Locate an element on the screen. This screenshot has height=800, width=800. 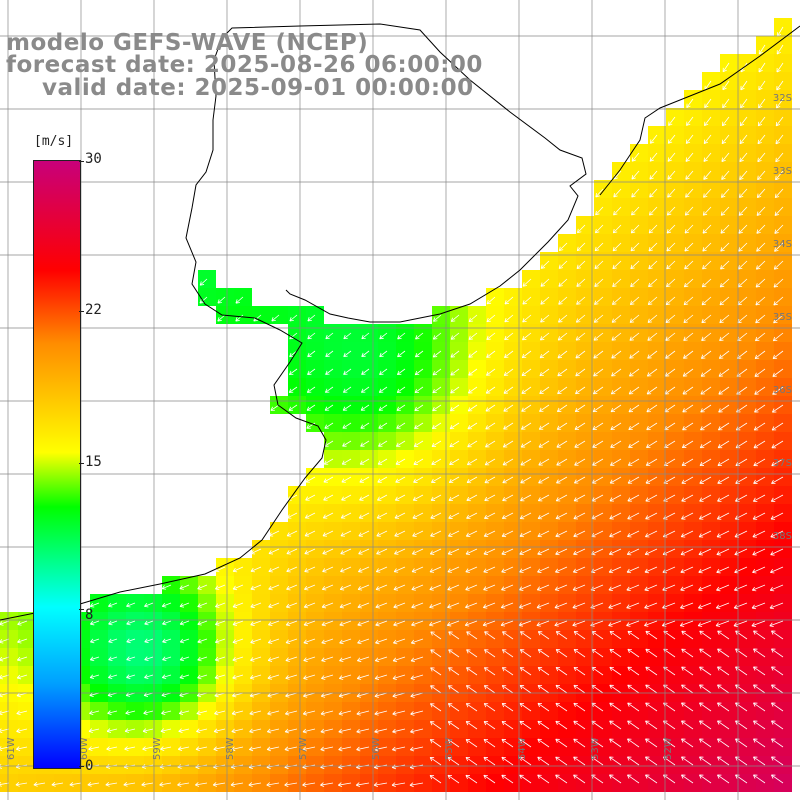
lat-label: 33S is located at coordinates (782, 171).